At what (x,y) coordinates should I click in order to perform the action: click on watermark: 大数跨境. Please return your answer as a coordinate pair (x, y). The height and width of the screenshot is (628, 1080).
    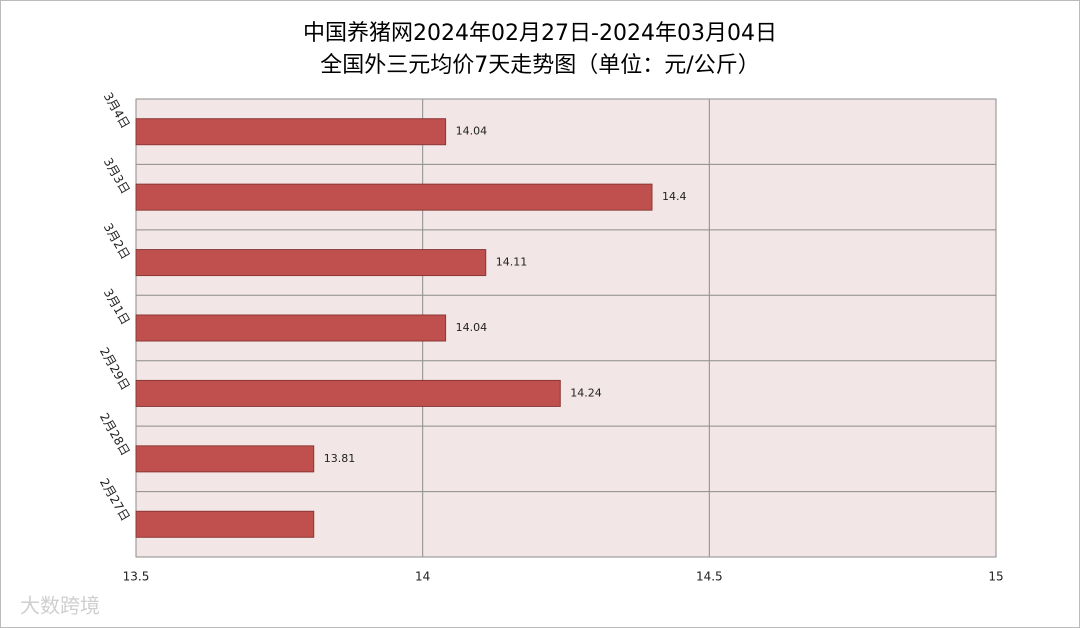
    Looking at the image, I should click on (60, 606).